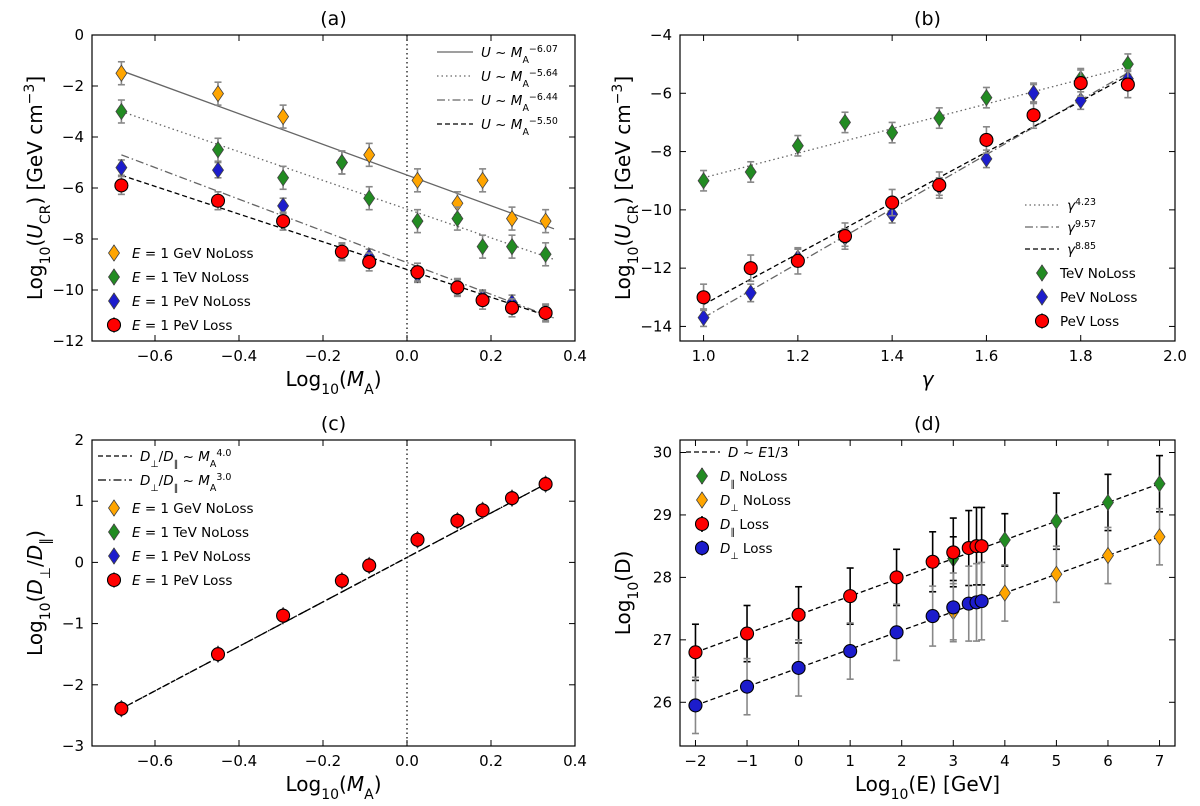 The height and width of the screenshot is (806, 1200). Describe the element at coordinates (704, 356) in the screenshot. I see `x-tick-label: 1.0` at that location.